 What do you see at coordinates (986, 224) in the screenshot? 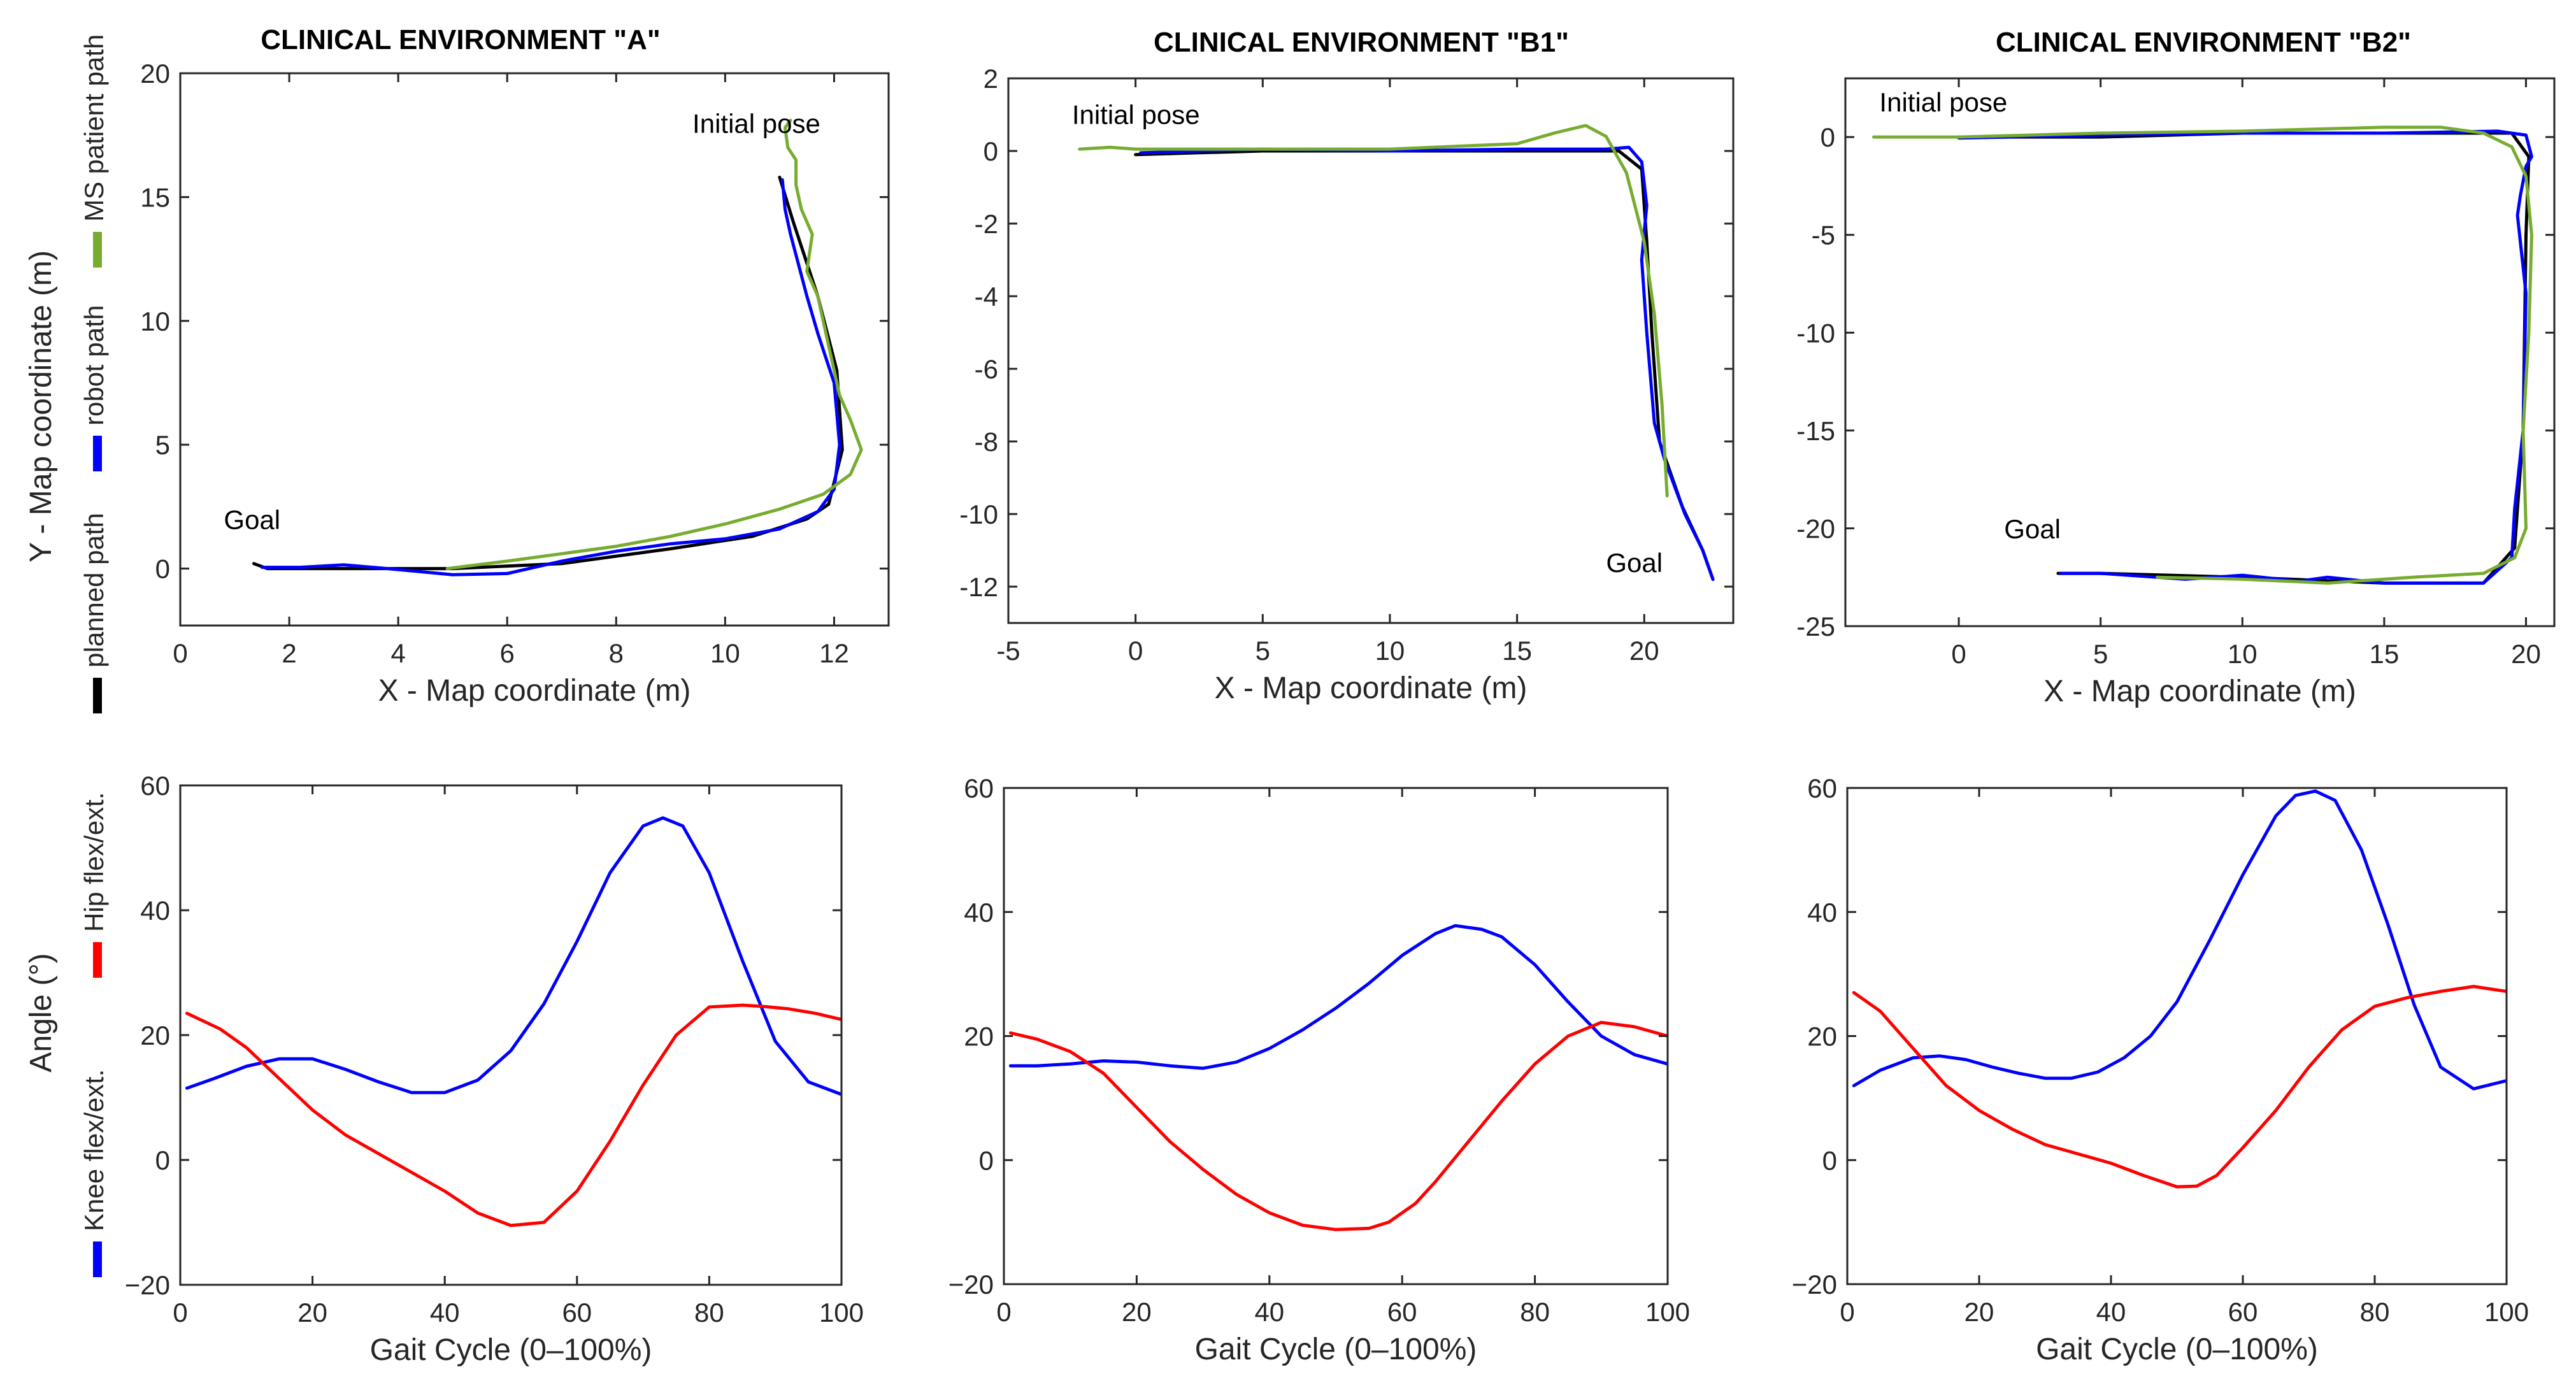
I see `y-tick-label-path-B1-5: -2` at bounding box center [986, 224].